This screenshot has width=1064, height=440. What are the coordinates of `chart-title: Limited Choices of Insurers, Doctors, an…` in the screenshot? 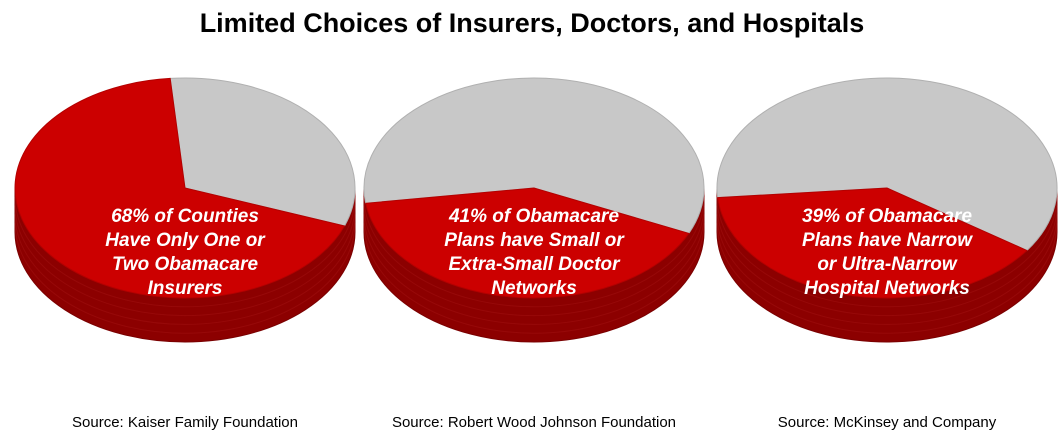 It's located at (532, 23).